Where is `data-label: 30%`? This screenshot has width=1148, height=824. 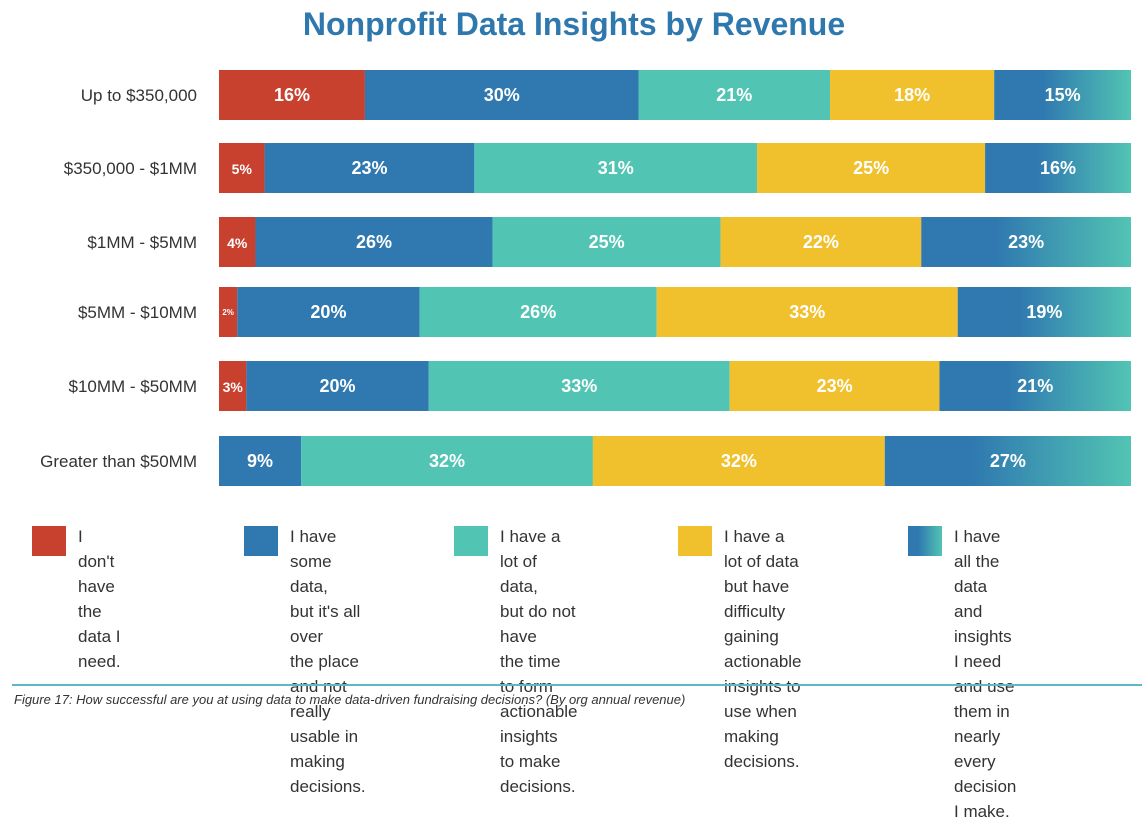 data-label: 30% is located at coordinates (502, 95).